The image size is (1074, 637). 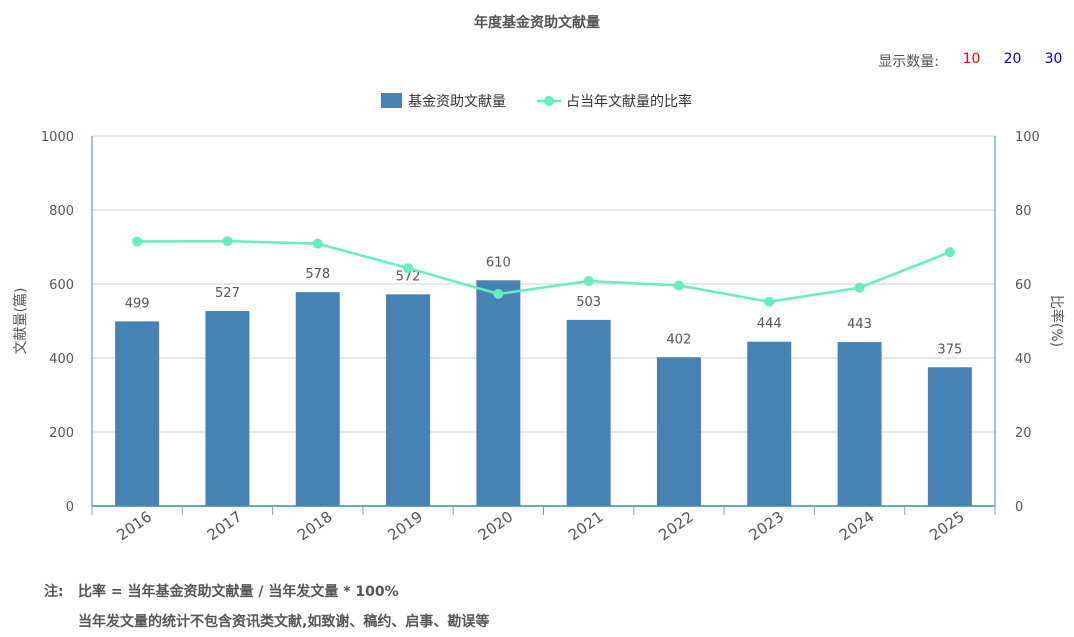 I want to click on bar-value-label: 402, so click(x=679, y=339).